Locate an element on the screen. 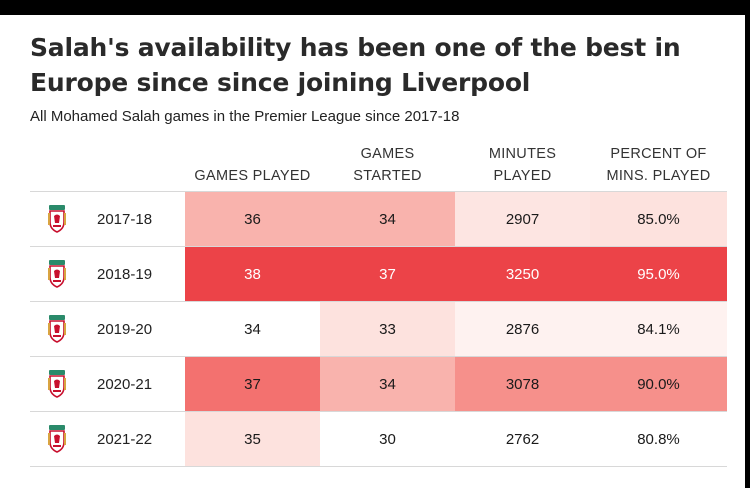  cell-pct-mins: 95.0% is located at coordinates (658, 274).